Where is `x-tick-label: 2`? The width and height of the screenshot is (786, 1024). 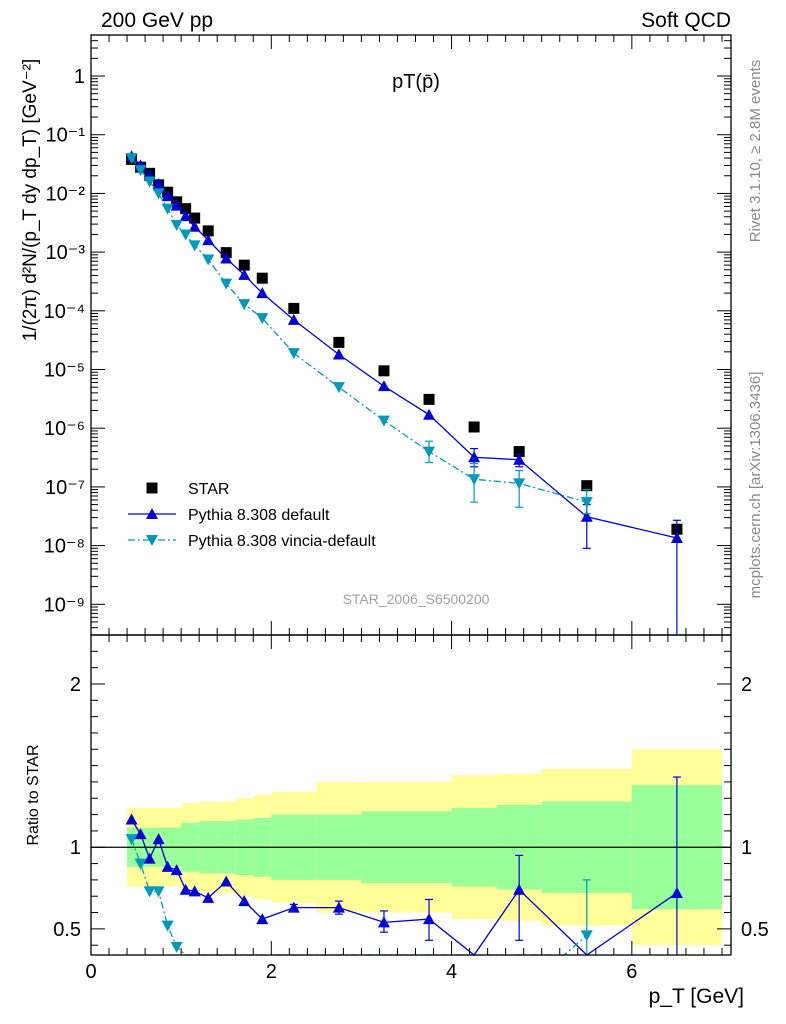
x-tick-label: 2 is located at coordinates (271, 972).